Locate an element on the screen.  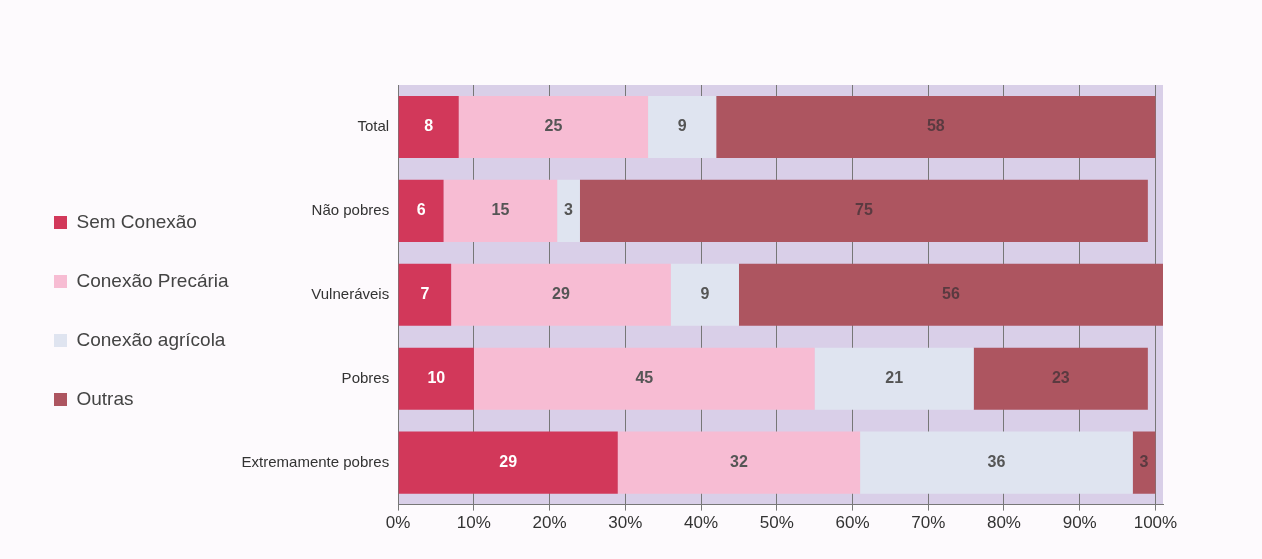
x-tick-label: 30% is located at coordinates (625, 523).